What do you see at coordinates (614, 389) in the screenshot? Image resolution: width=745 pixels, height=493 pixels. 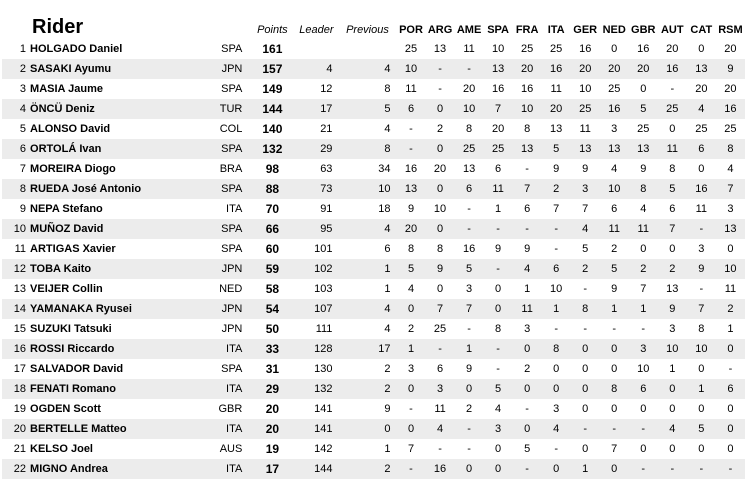 I see `race-result-ned: 8` at bounding box center [614, 389].